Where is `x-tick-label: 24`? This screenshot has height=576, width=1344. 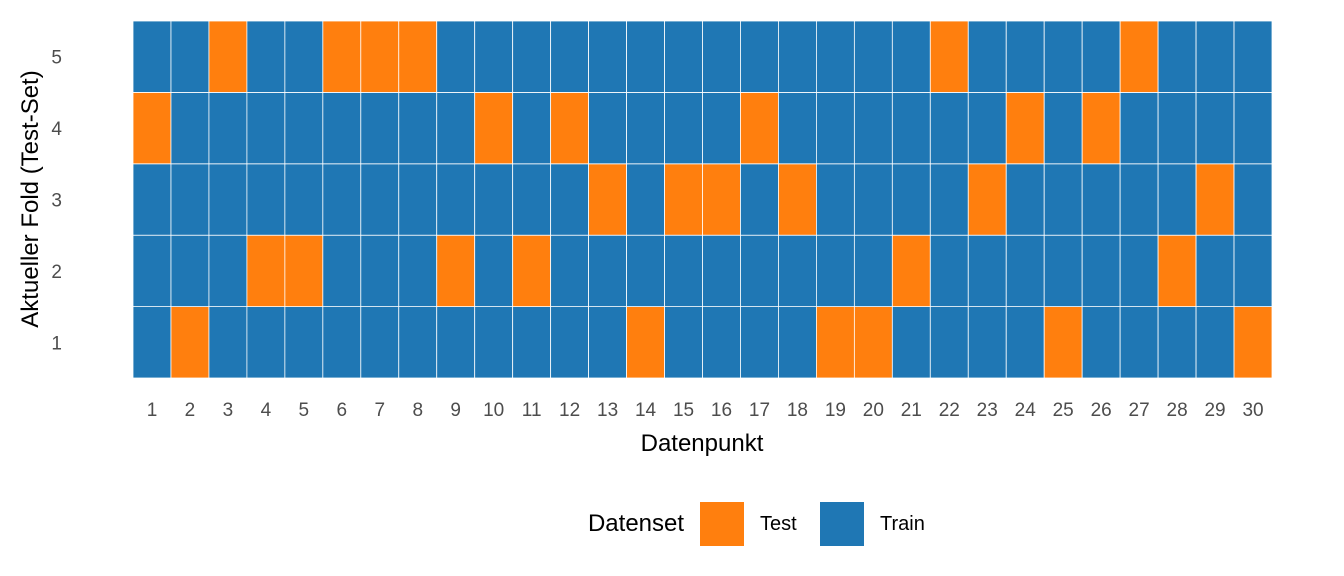
x-tick-label: 24 is located at coordinates (1026, 410).